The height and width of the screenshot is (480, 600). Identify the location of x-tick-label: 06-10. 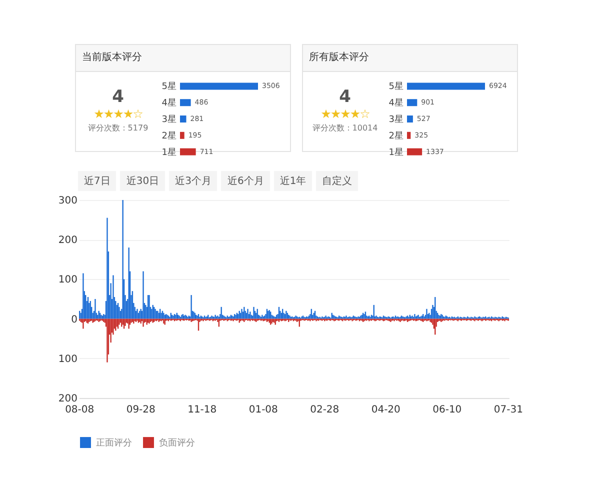
(447, 410).